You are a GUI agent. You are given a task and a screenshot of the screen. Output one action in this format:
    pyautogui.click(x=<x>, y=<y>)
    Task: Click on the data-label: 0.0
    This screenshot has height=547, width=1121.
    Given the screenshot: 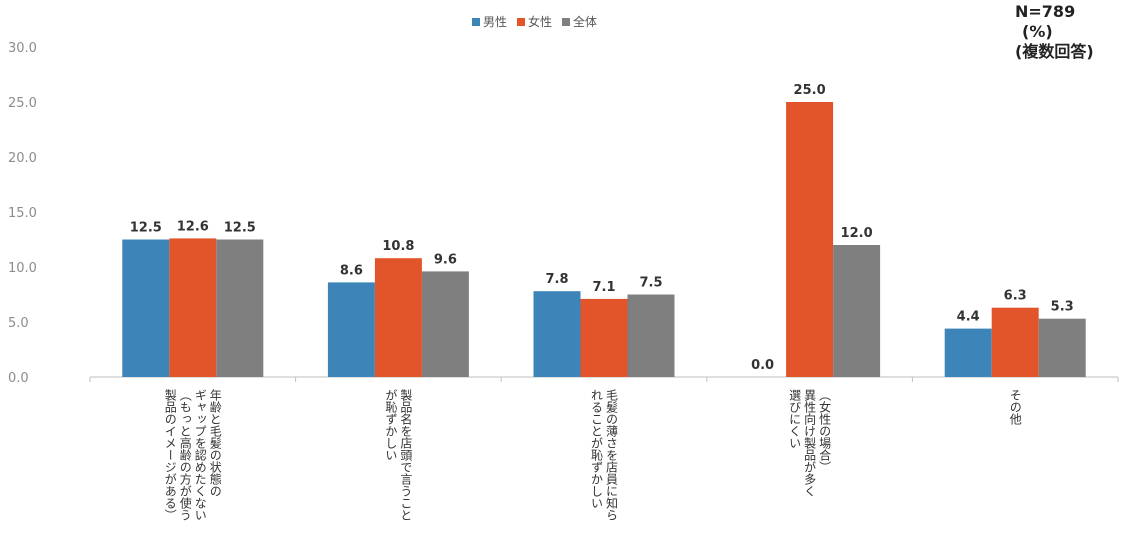 What is the action you would take?
    pyautogui.click(x=762, y=365)
    